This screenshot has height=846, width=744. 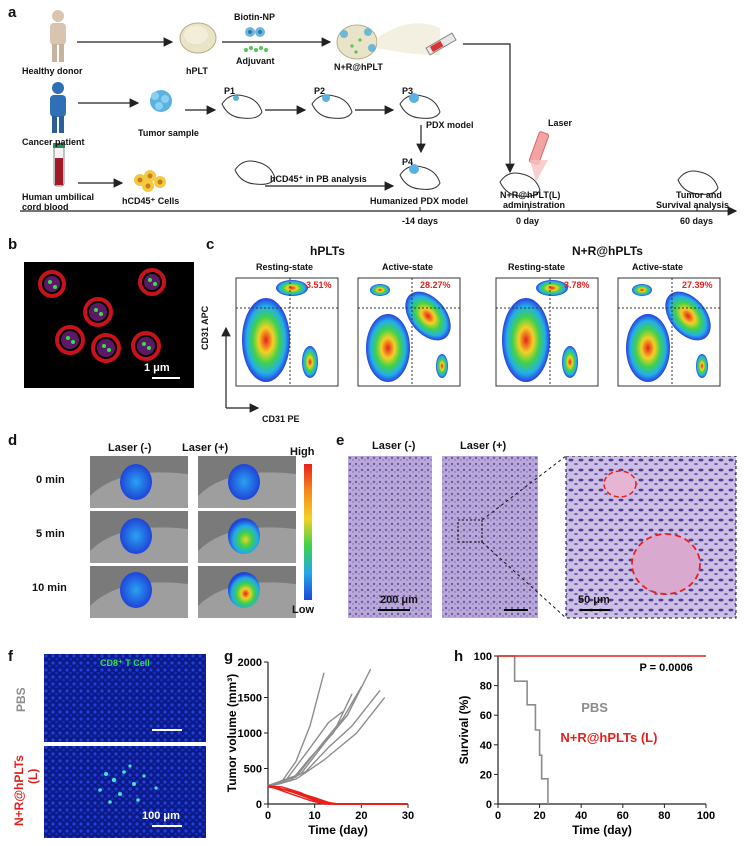 I want to click on panel-f-scale: 100 μm, so click(x=161, y=816).